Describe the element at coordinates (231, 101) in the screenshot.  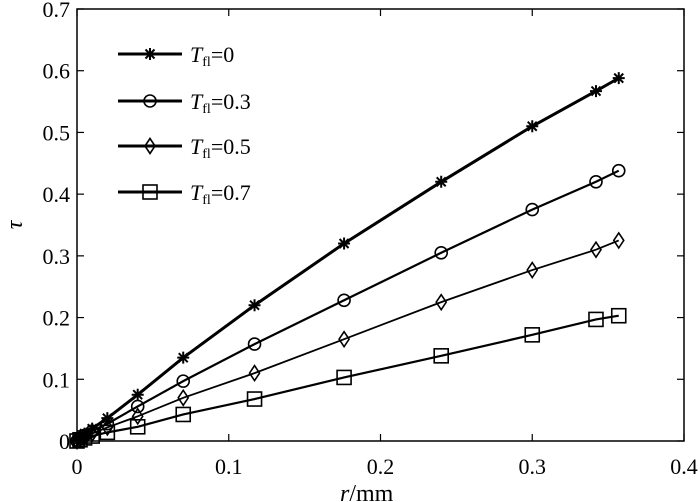
I see `legend-label-value: =0.3` at that location.